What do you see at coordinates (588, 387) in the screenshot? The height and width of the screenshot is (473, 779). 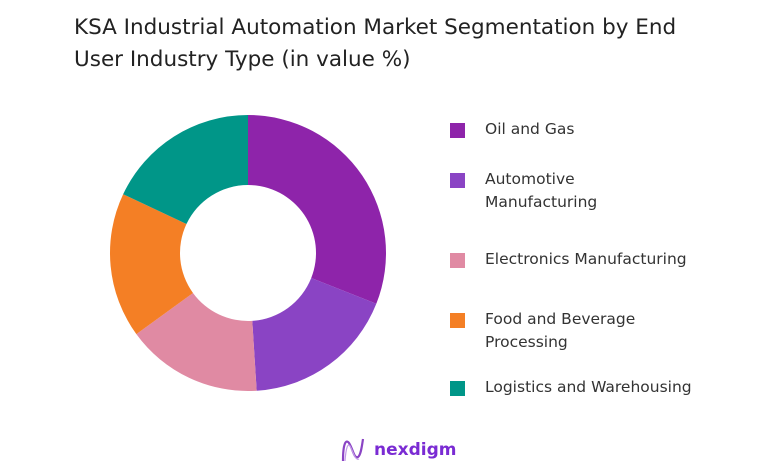 I see `legend-label: Logistics and Warehousing` at bounding box center [588, 387].